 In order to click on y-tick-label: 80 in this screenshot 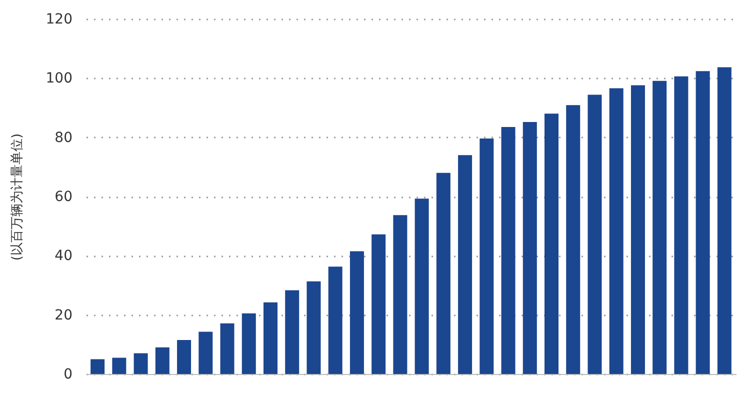, I will do `click(63, 138)`.